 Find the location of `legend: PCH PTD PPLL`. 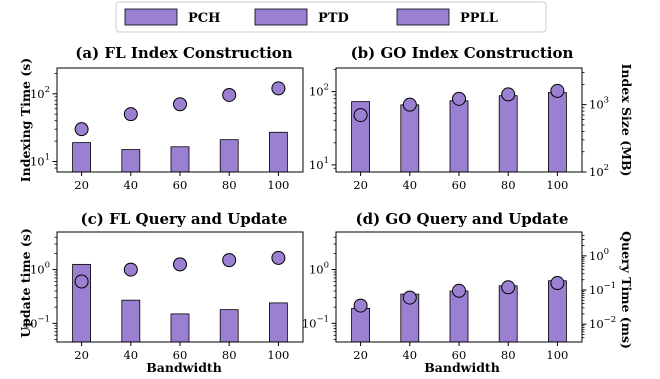

legend: PCH PTD PPLL is located at coordinates (331, 17).